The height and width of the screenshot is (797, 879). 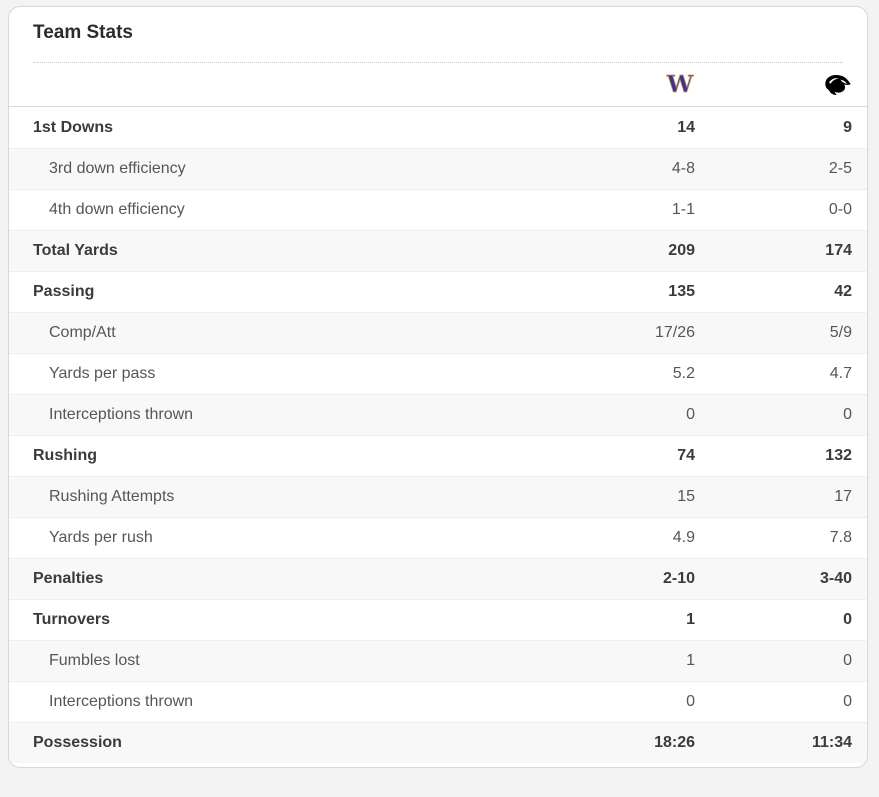 I want to click on table-row: Yards per rush 4.9 7.8, so click(x=438, y=537).